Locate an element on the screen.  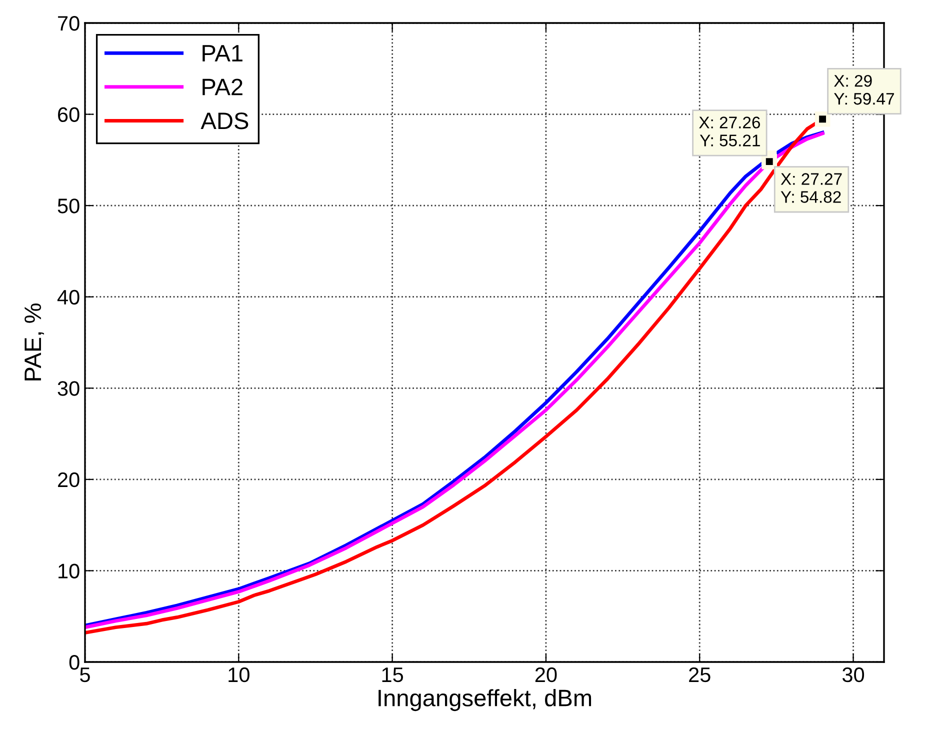
x-tick-label: 20 is located at coordinates (546, 674).